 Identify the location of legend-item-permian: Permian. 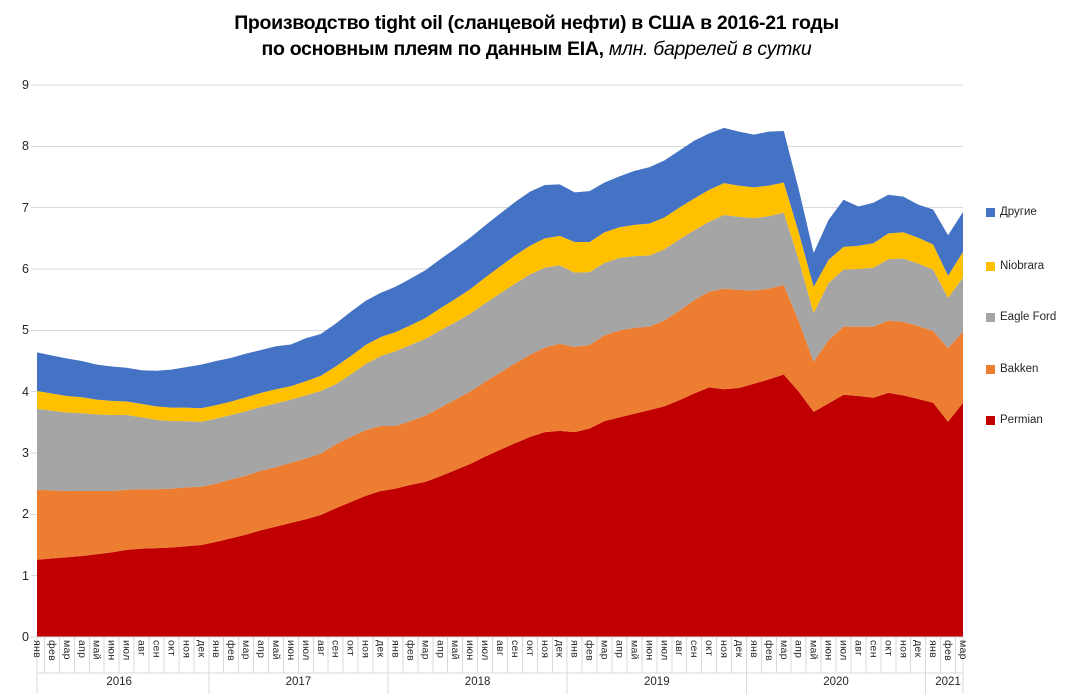
(1014, 420).